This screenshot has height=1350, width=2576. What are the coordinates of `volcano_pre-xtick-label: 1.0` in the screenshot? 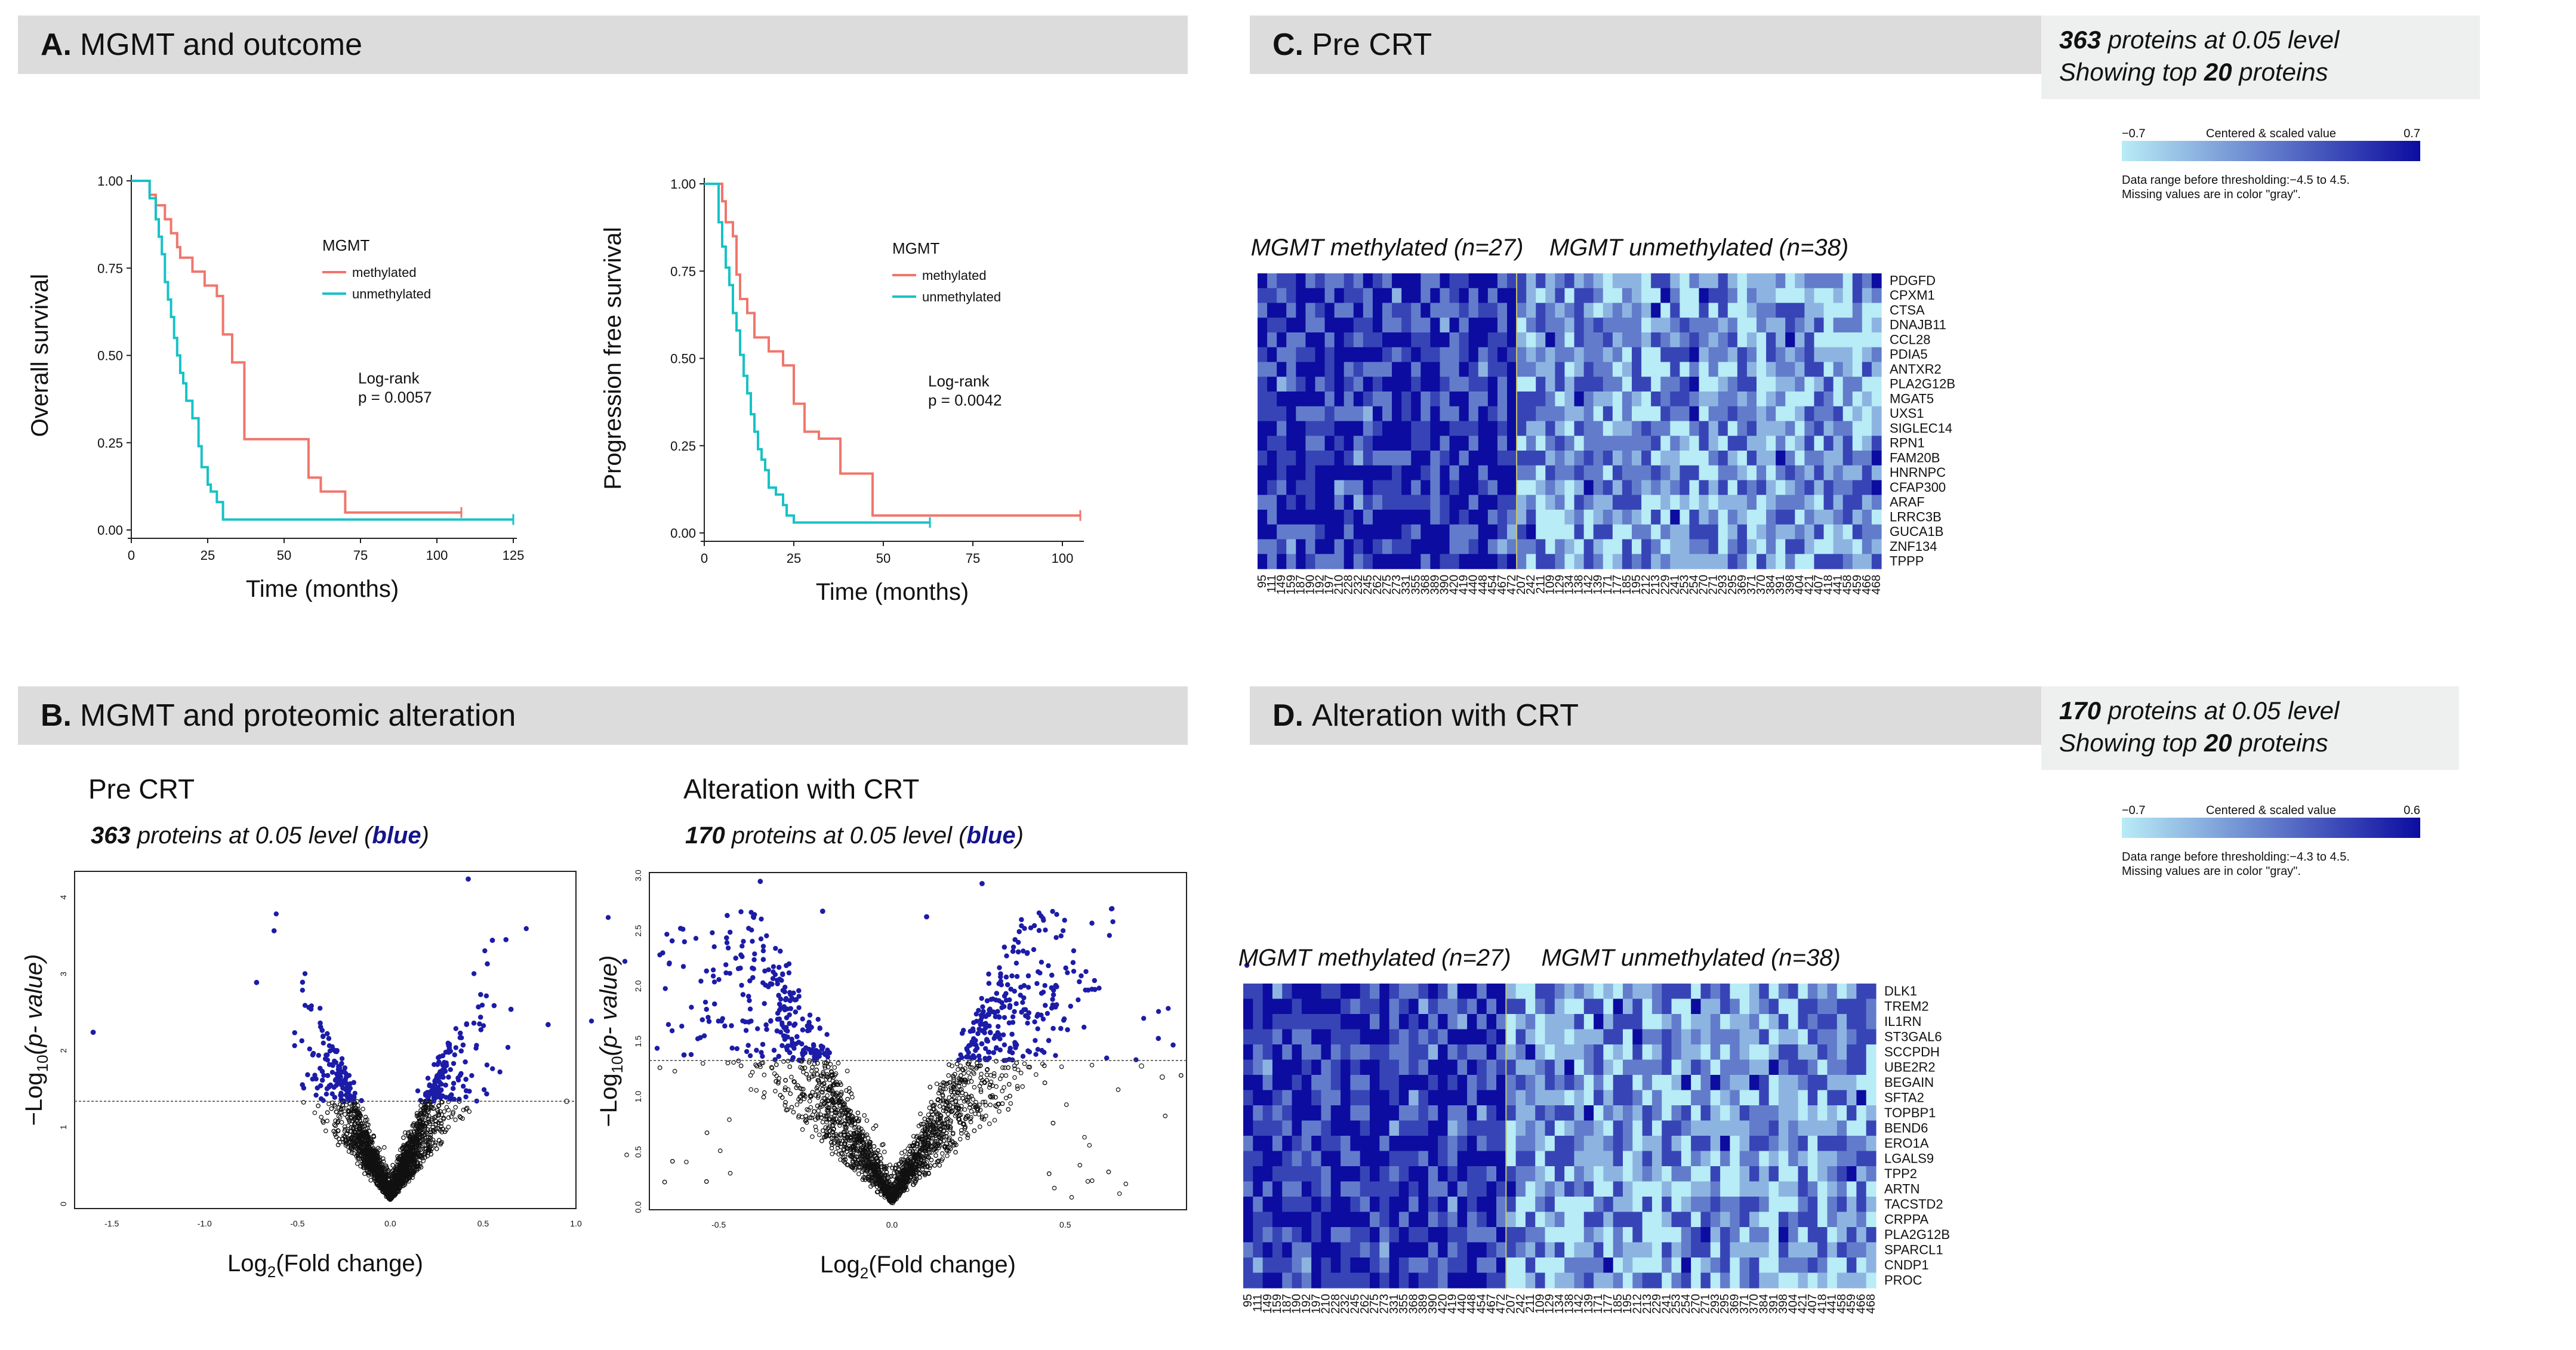 It's located at (576, 1224).